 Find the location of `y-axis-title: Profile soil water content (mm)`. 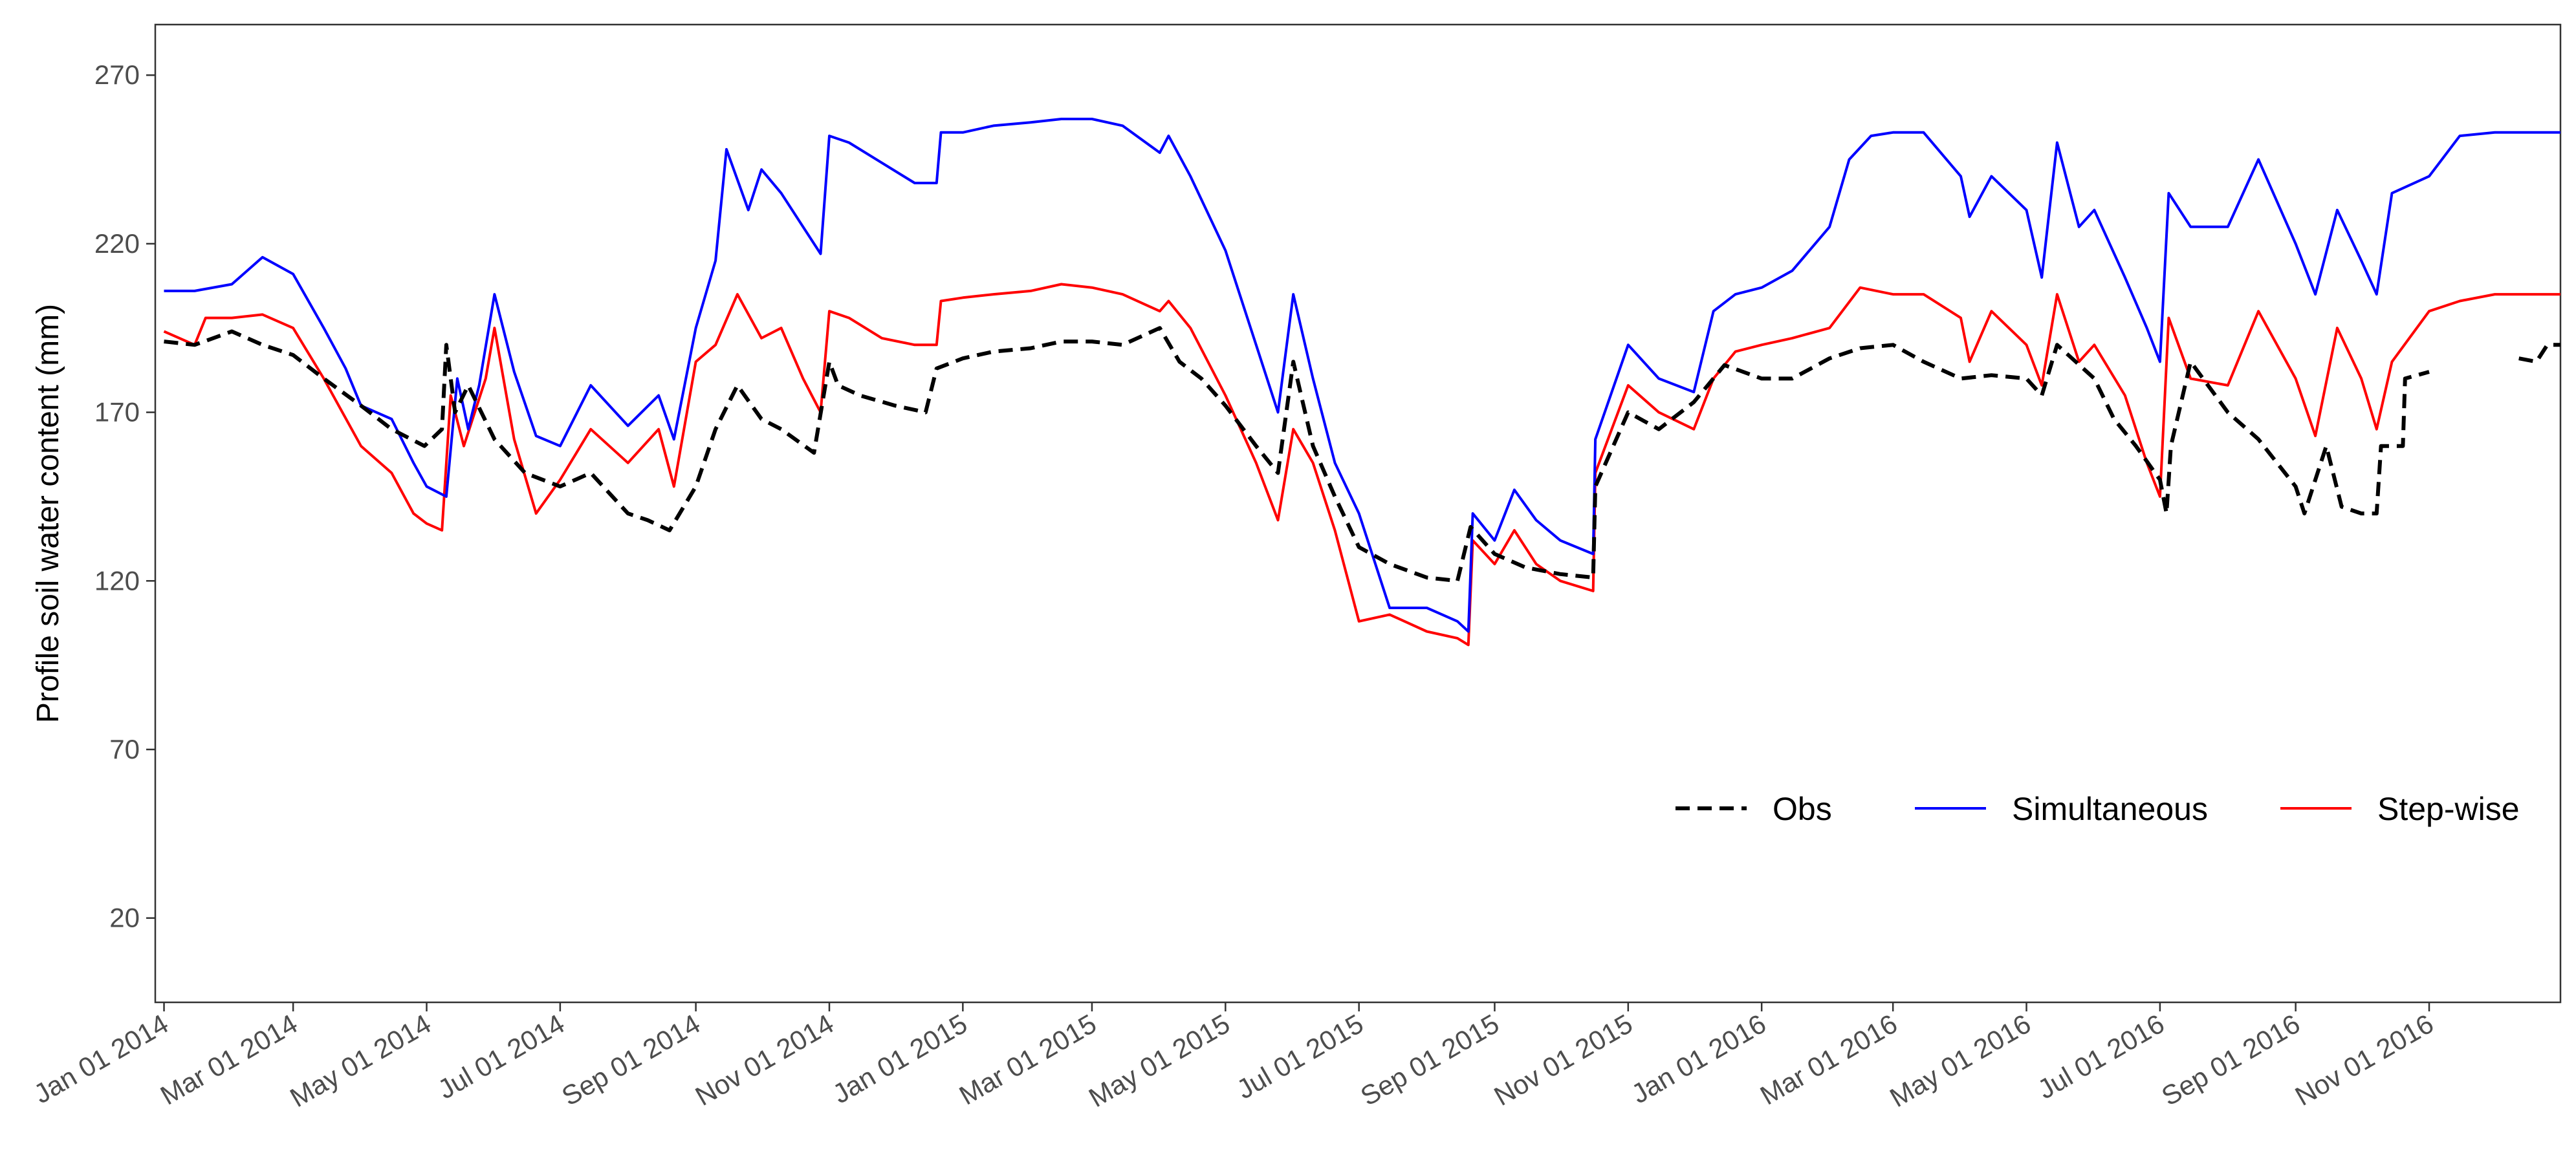

y-axis-title: Profile soil water content (mm) is located at coordinates (48, 513).